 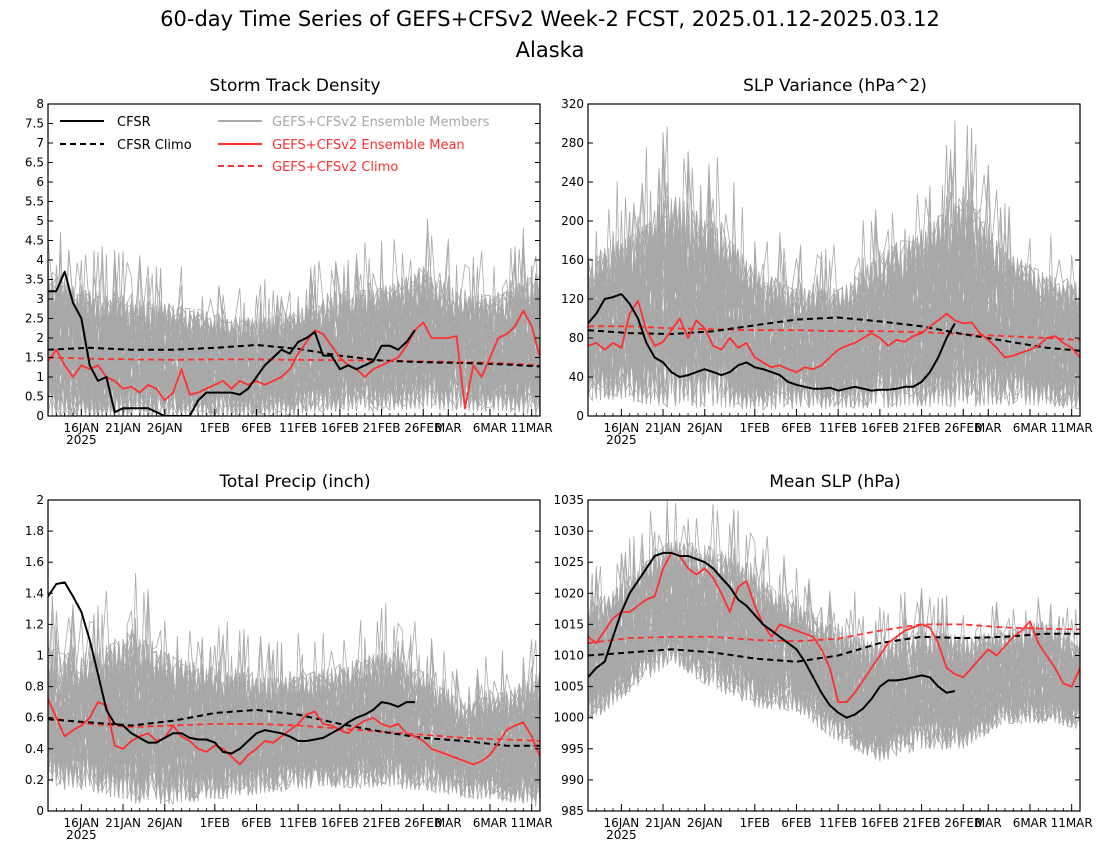 What do you see at coordinates (568, 718) in the screenshot?
I see `y-tick-label: 1000` at bounding box center [568, 718].